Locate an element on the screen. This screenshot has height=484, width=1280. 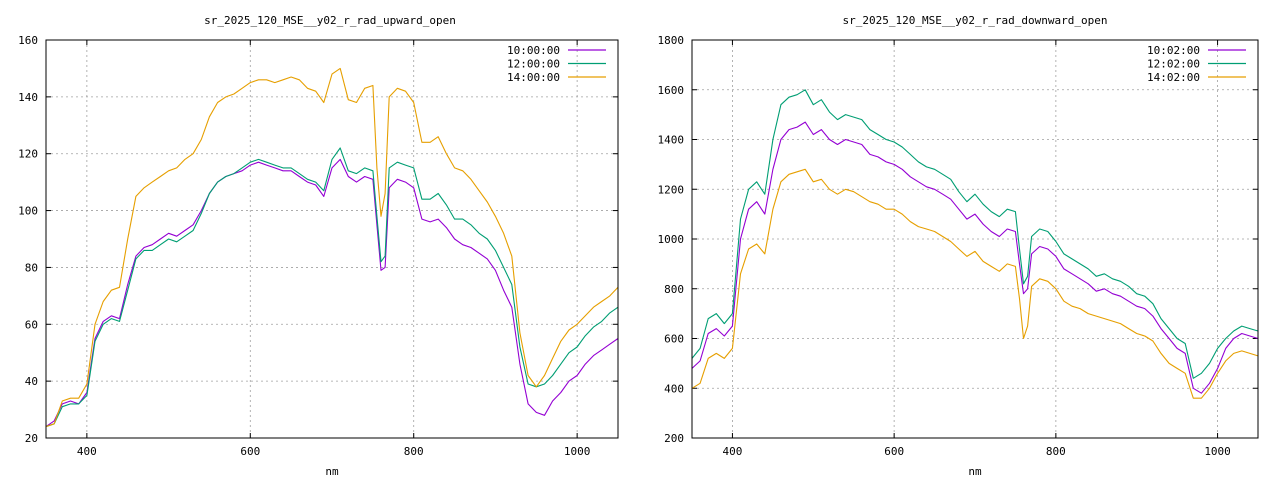
y-tick-label: 60 is located at coordinates (31, 324).